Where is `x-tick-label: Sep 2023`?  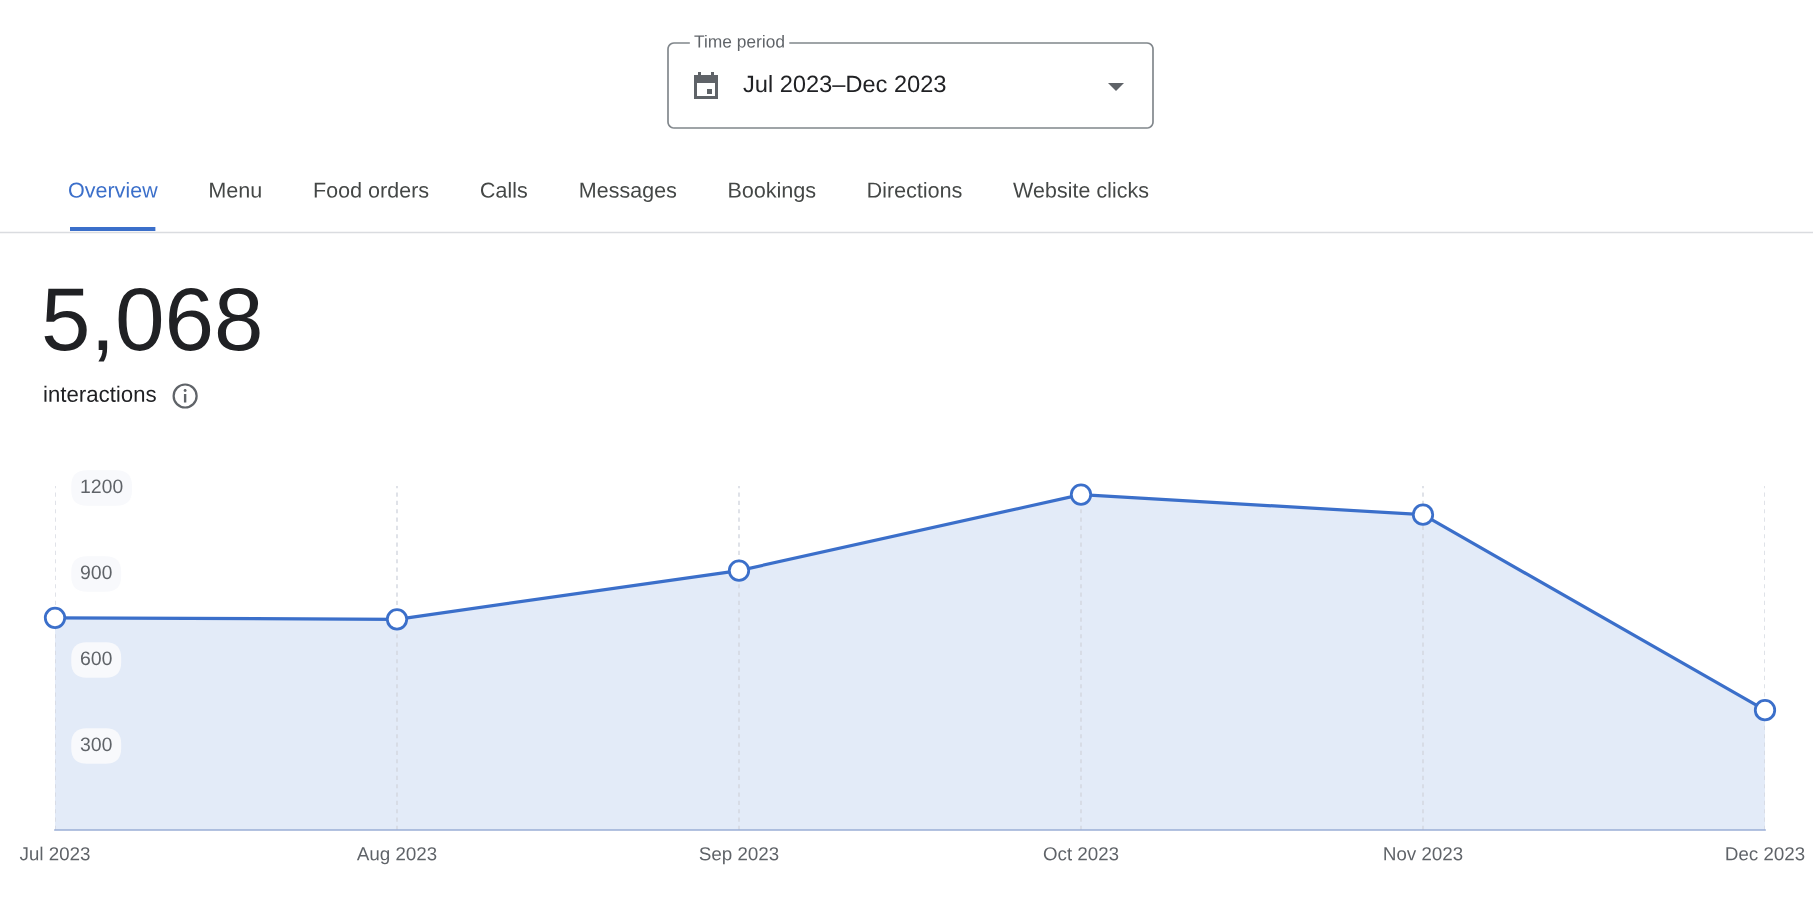 x-tick-label: Sep 2023 is located at coordinates (739, 856).